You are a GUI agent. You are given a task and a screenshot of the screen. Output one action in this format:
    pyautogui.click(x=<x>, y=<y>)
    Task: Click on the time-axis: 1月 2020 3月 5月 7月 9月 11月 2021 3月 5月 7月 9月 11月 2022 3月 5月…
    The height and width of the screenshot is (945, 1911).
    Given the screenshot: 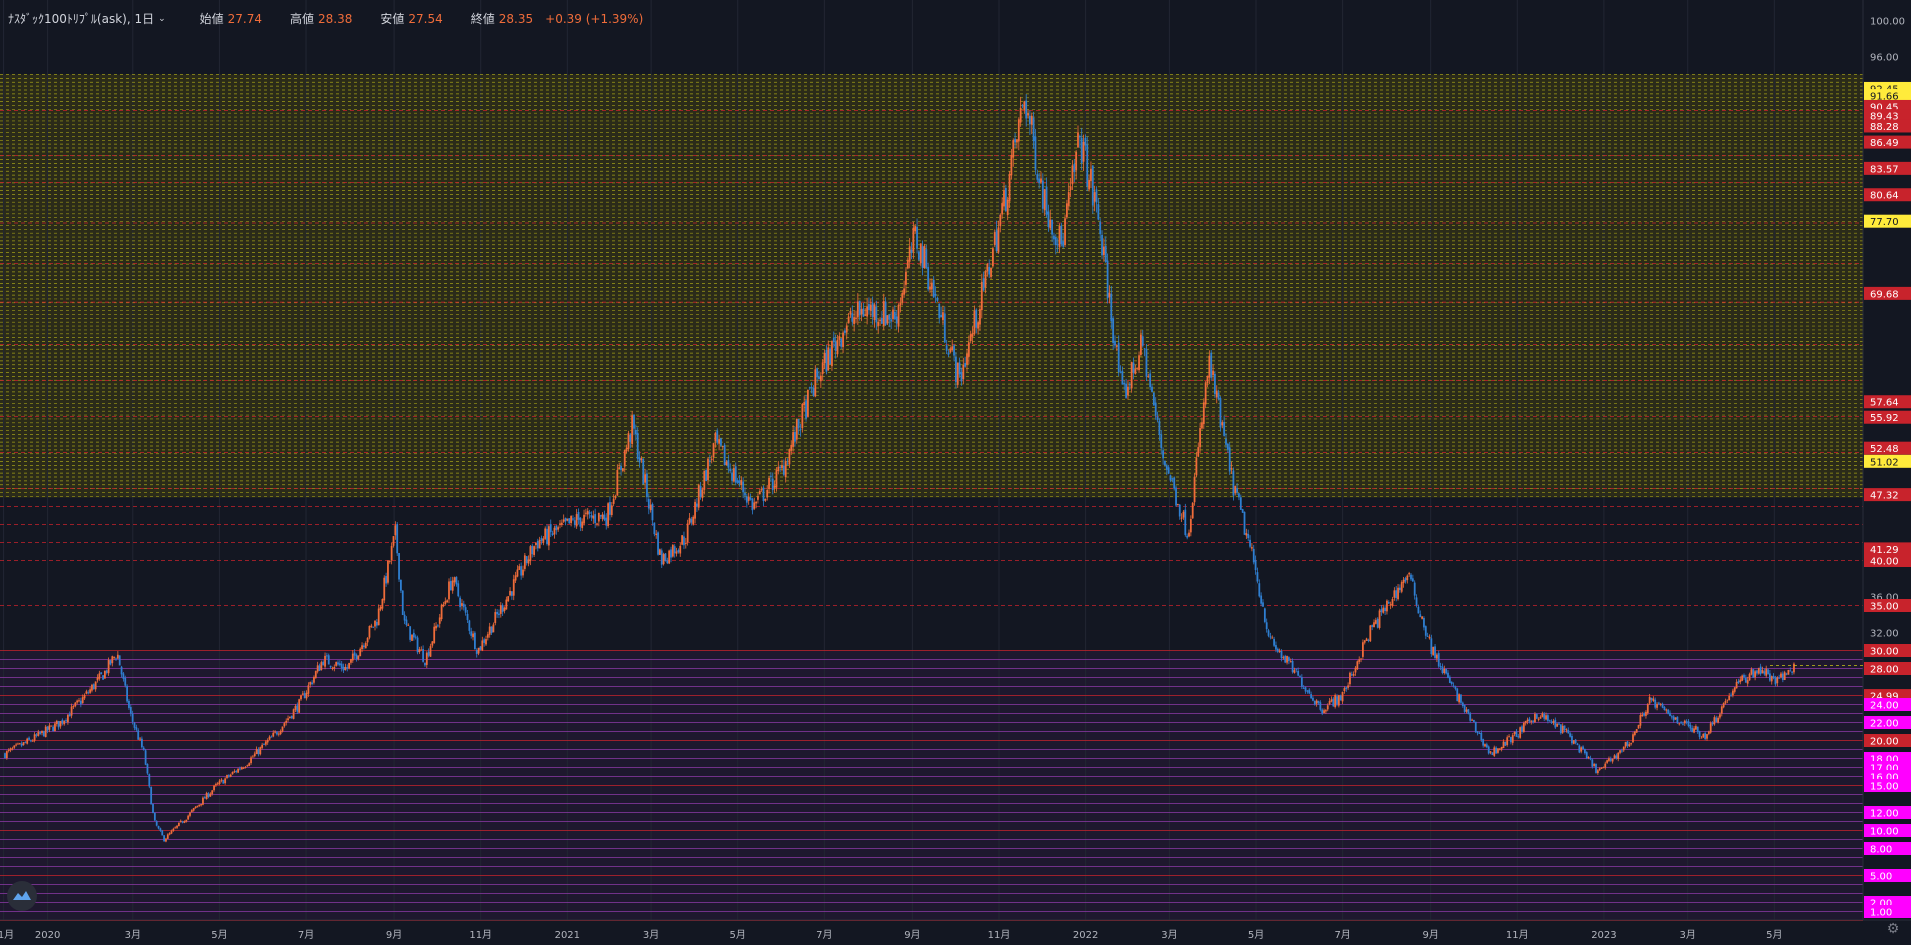 What is the action you would take?
    pyautogui.click(x=891, y=935)
    